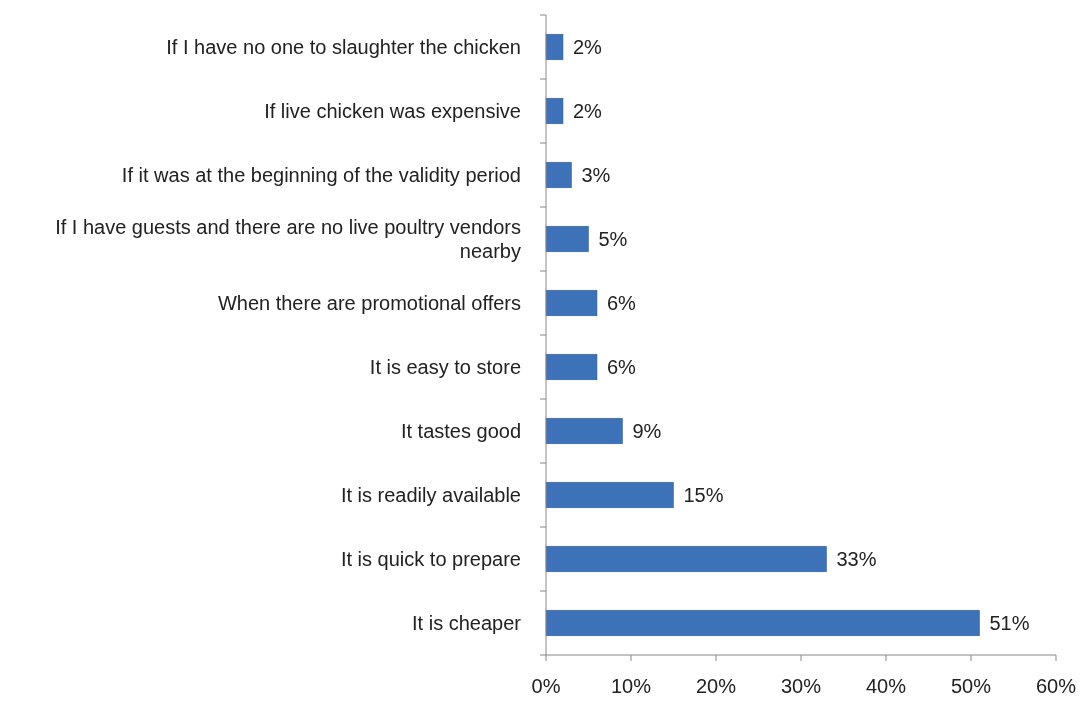 This screenshot has width=1080, height=708. Describe the element at coordinates (971, 686) in the screenshot. I see `x-tick-label: 50%` at that location.